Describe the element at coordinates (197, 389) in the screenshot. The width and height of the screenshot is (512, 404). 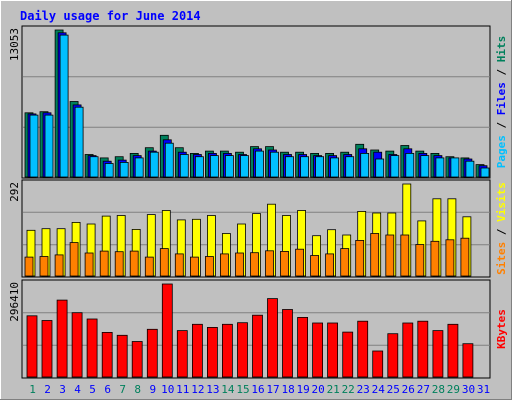
I see `x-tick-label-day-12: 12` at that location.